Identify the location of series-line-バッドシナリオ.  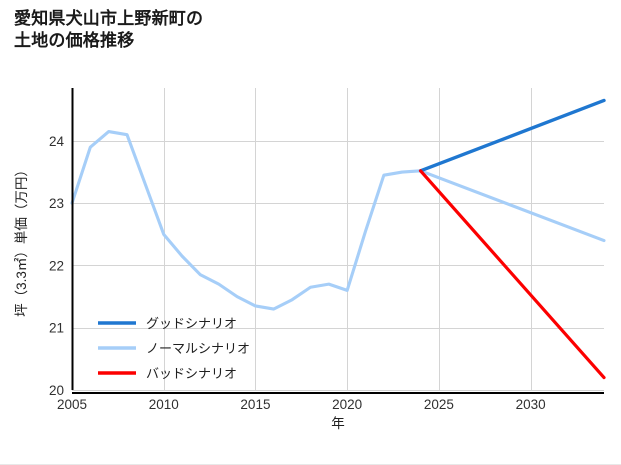
(512, 274).